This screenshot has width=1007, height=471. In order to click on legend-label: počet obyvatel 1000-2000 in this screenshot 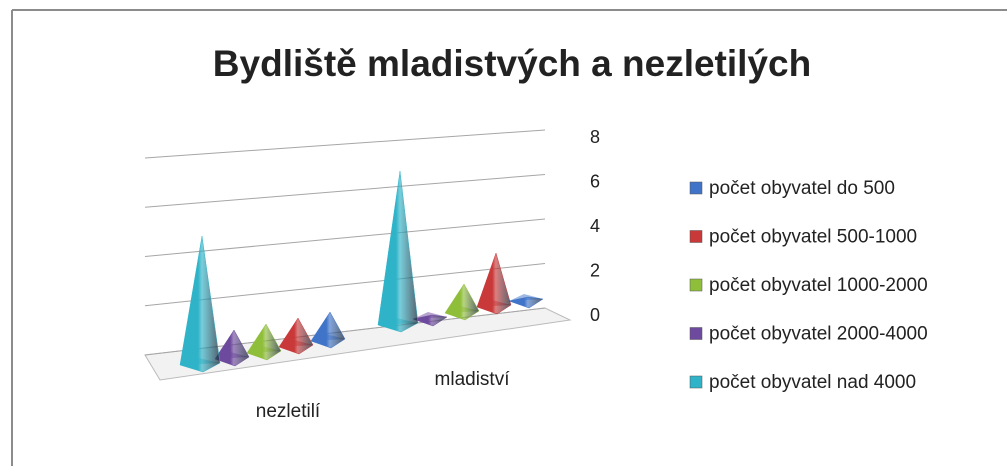, I will do `click(818, 285)`.